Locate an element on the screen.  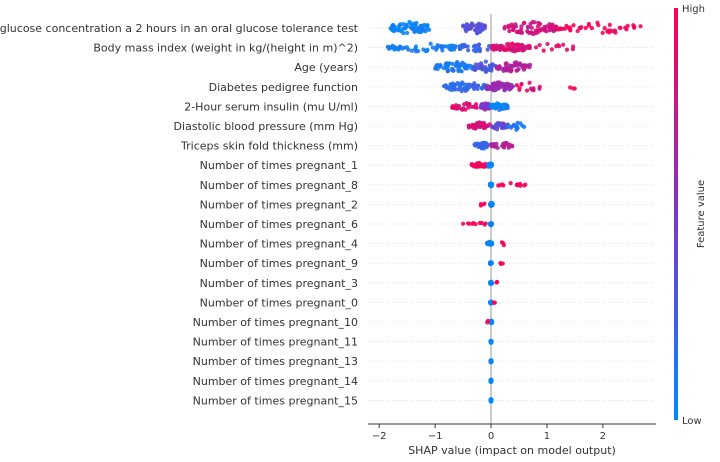
feature-label: Number of times pregnant_13 is located at coordinates (275, 361).